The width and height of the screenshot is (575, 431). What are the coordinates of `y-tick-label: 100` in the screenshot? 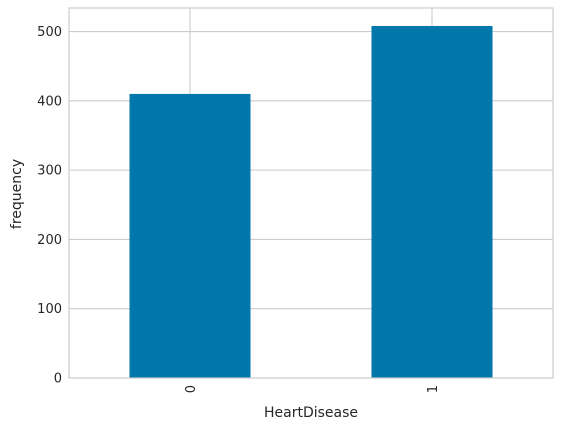 It's located at (49, 309).